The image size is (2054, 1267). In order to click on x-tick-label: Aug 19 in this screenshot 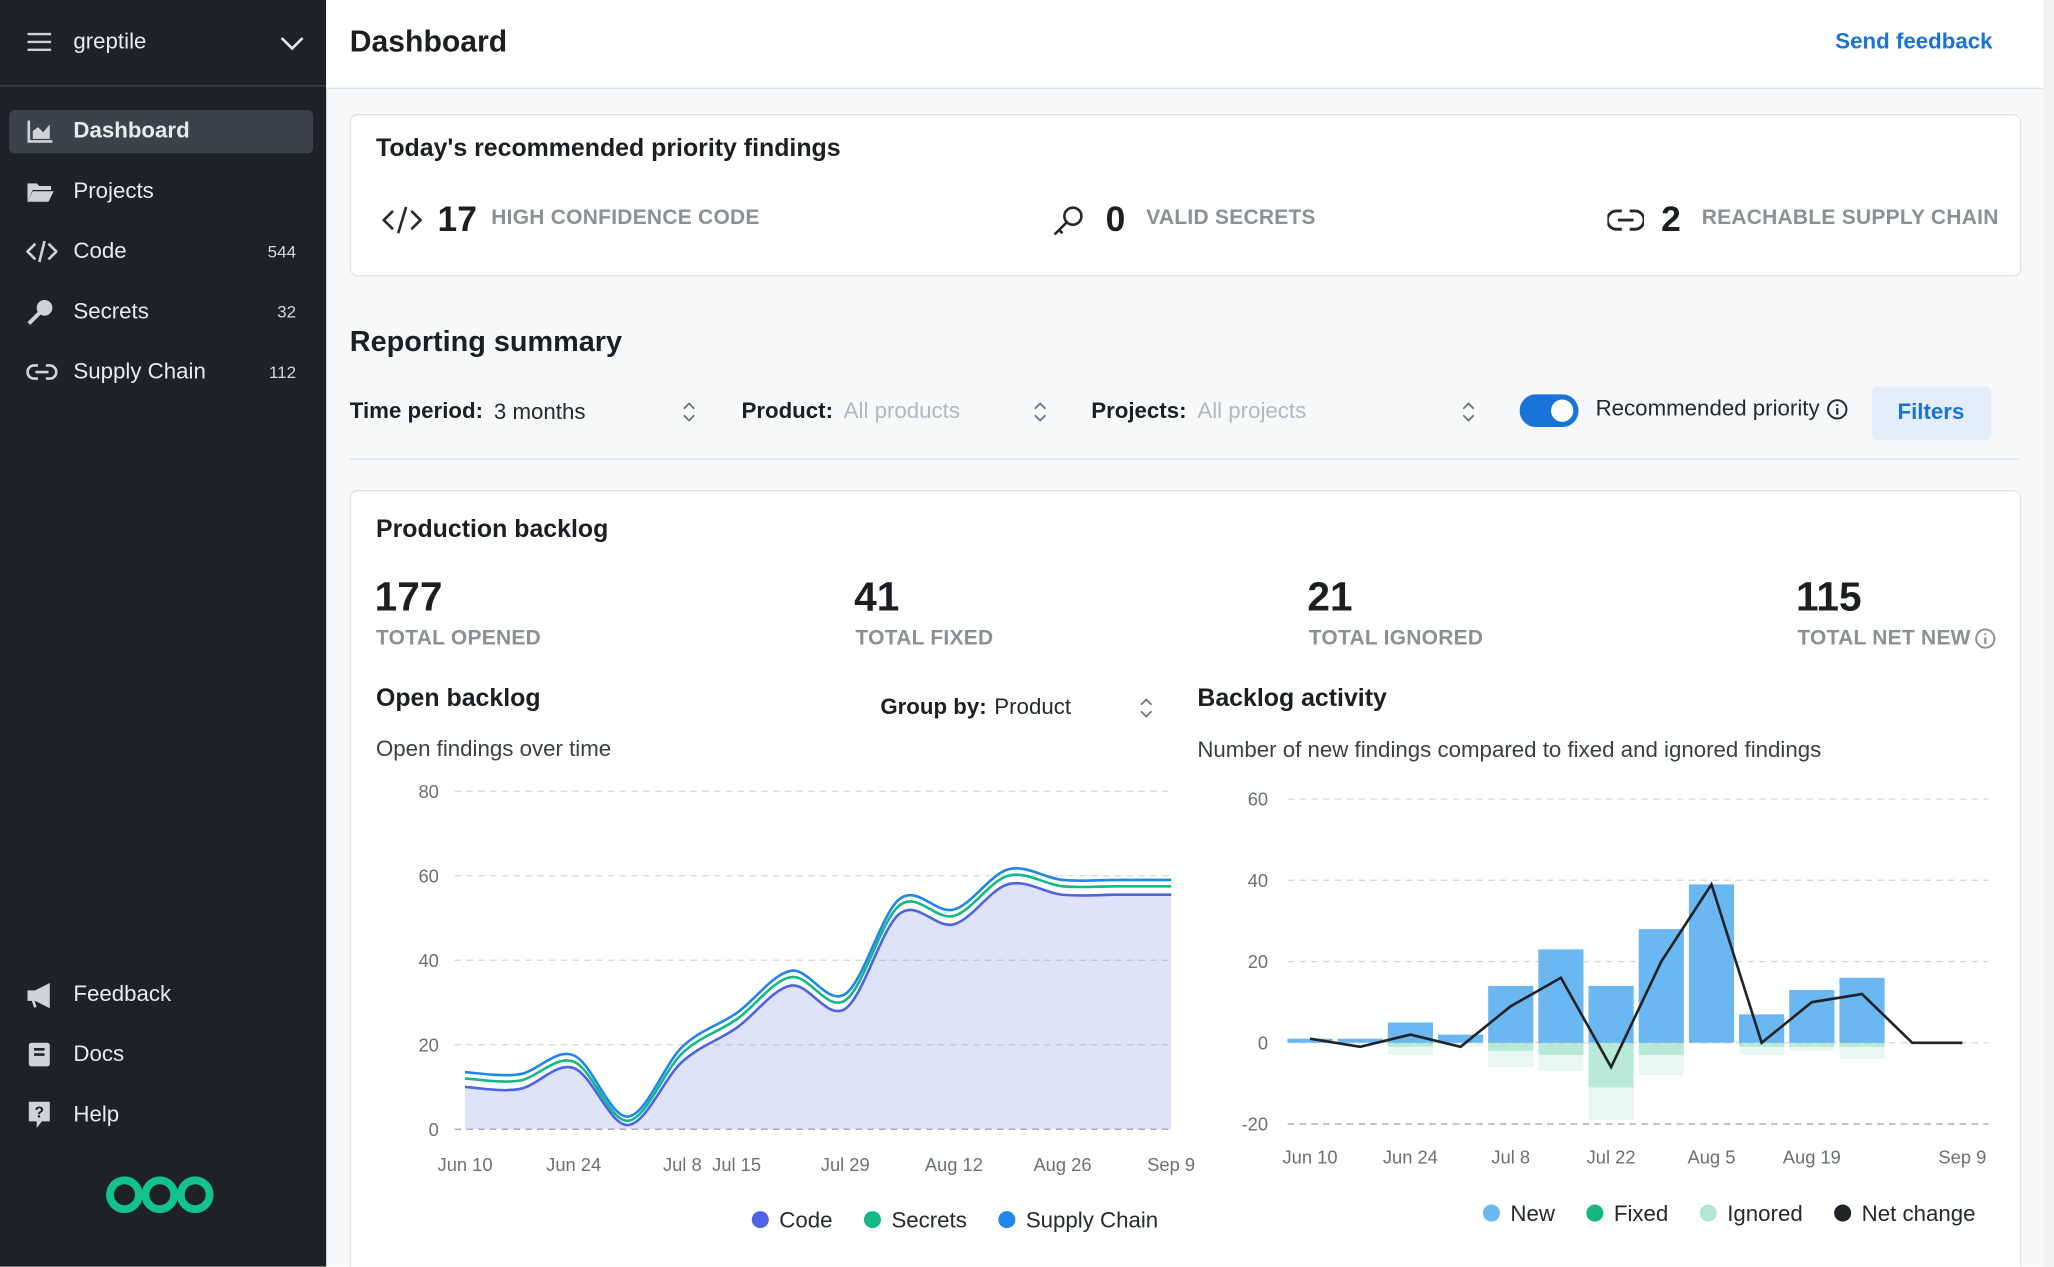, I will do `click(1812, 1156)`.